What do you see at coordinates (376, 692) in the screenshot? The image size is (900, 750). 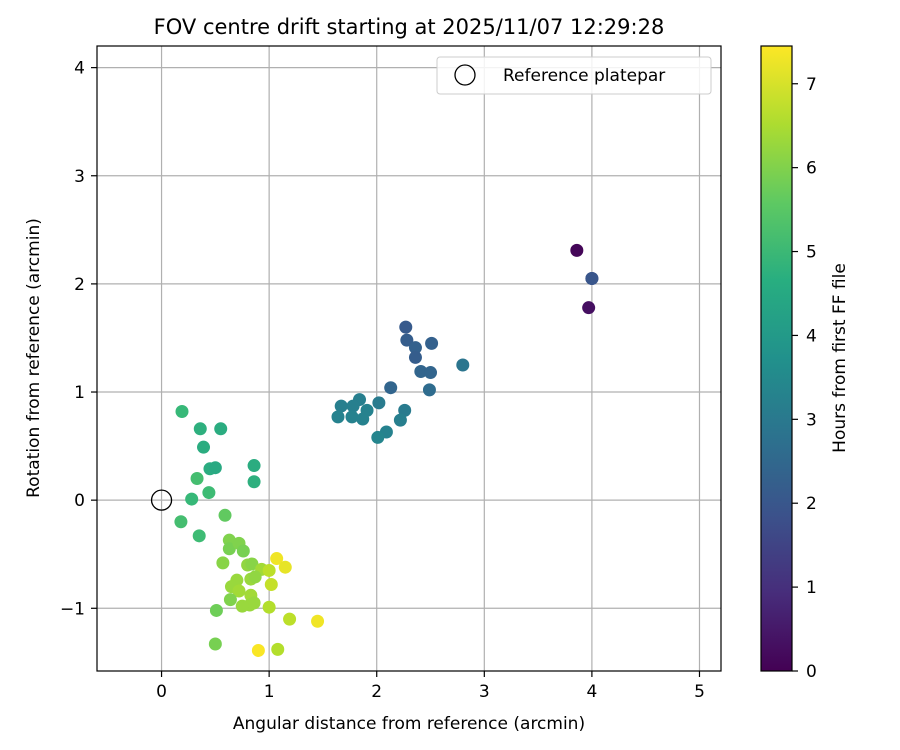 I see `x-tick-label: 2` at bounding box center [376, 692].